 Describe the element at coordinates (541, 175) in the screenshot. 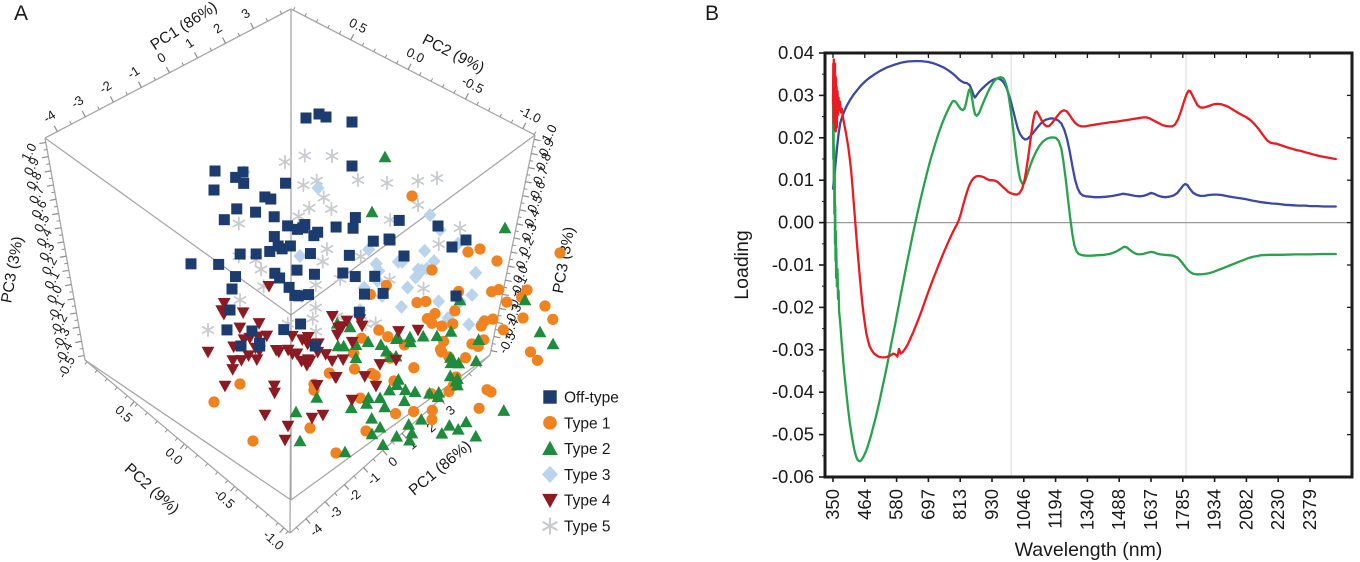

I see `pc3-right-axis-tick-label: 0.7` at that location.